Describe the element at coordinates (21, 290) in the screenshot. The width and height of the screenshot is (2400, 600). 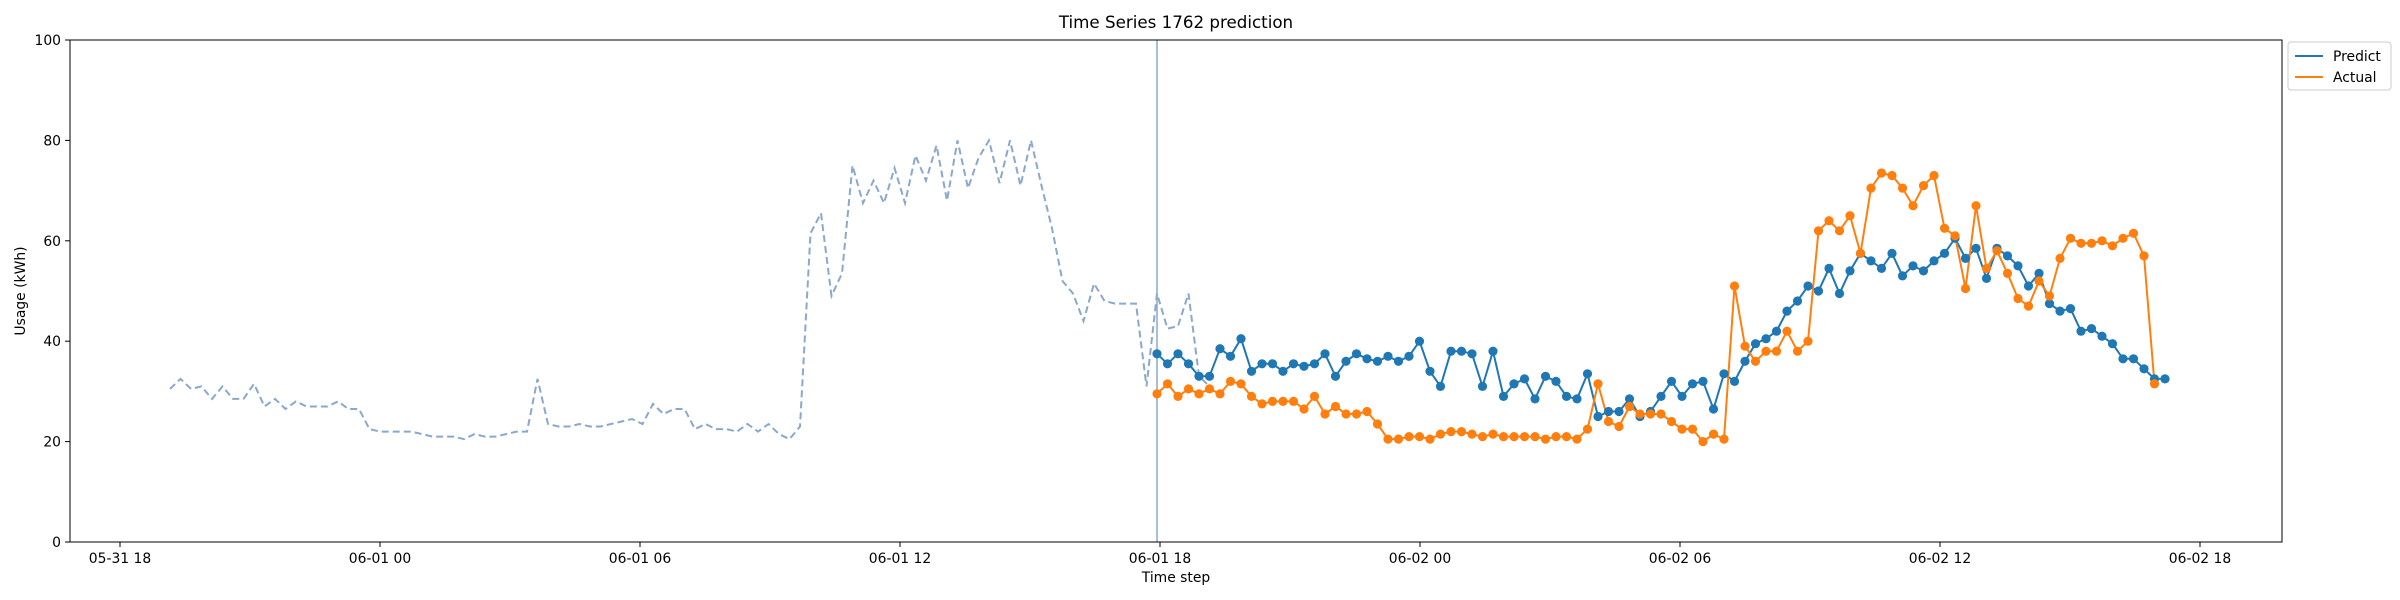
I see `y-axis-label: Usage (kWh)` at that location.